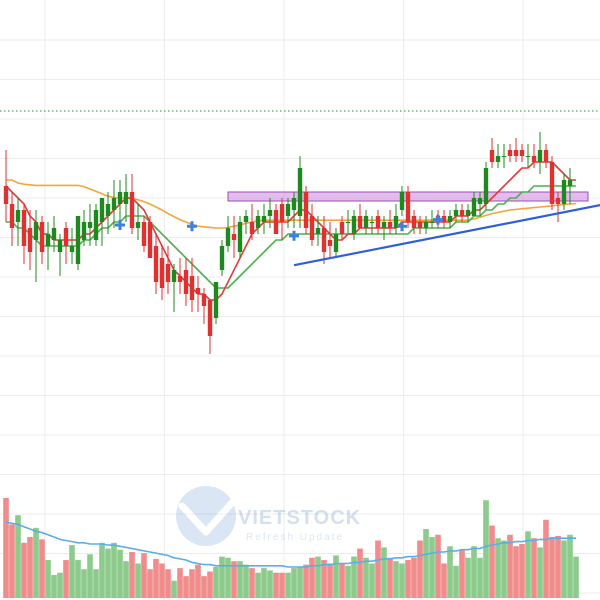 The width and height of the screenshot is (600, 600). Describe the element at coordinates (206, 516) in the screenshot. I see `vietstock-logo-icon` at that location.